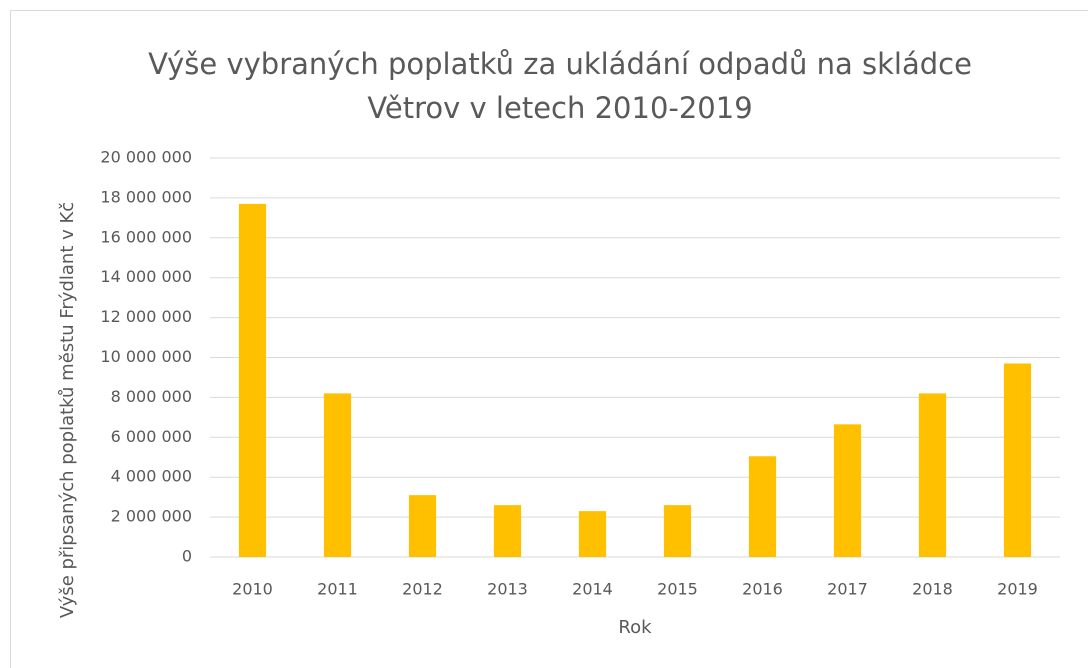  Describe the element at coordinates (1017, 589) in the screenshot. I see `x-tick-label: 2019` at that location.